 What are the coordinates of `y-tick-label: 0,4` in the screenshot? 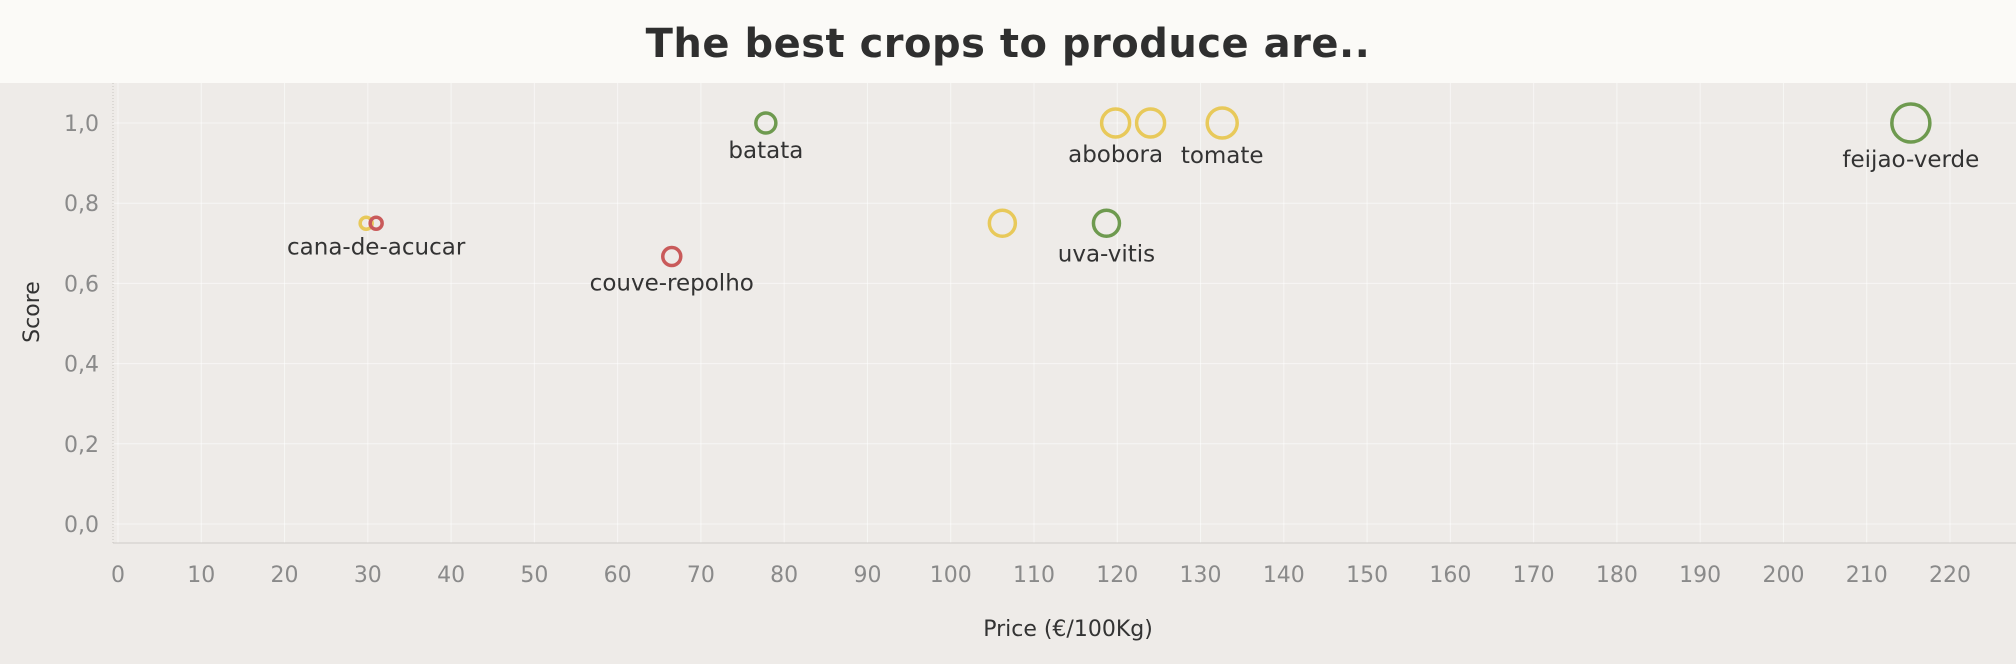 It's located at (81, 365).